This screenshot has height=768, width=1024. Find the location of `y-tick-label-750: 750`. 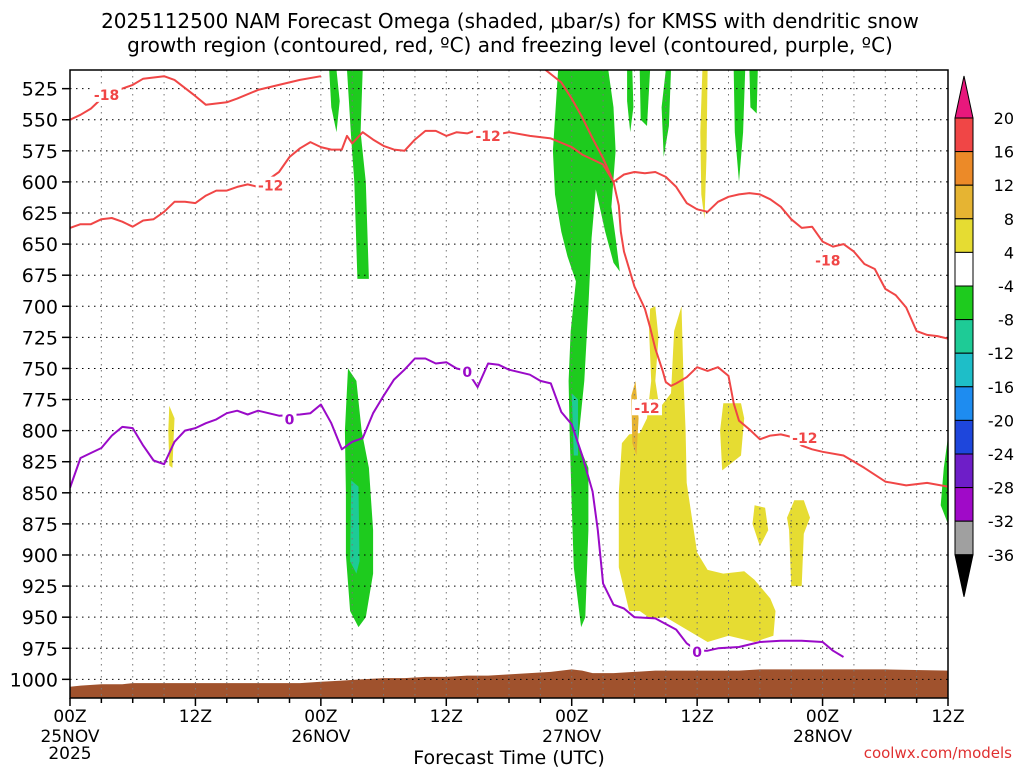

y-tick-label-750: 750 is located at coordinates (40, 369).